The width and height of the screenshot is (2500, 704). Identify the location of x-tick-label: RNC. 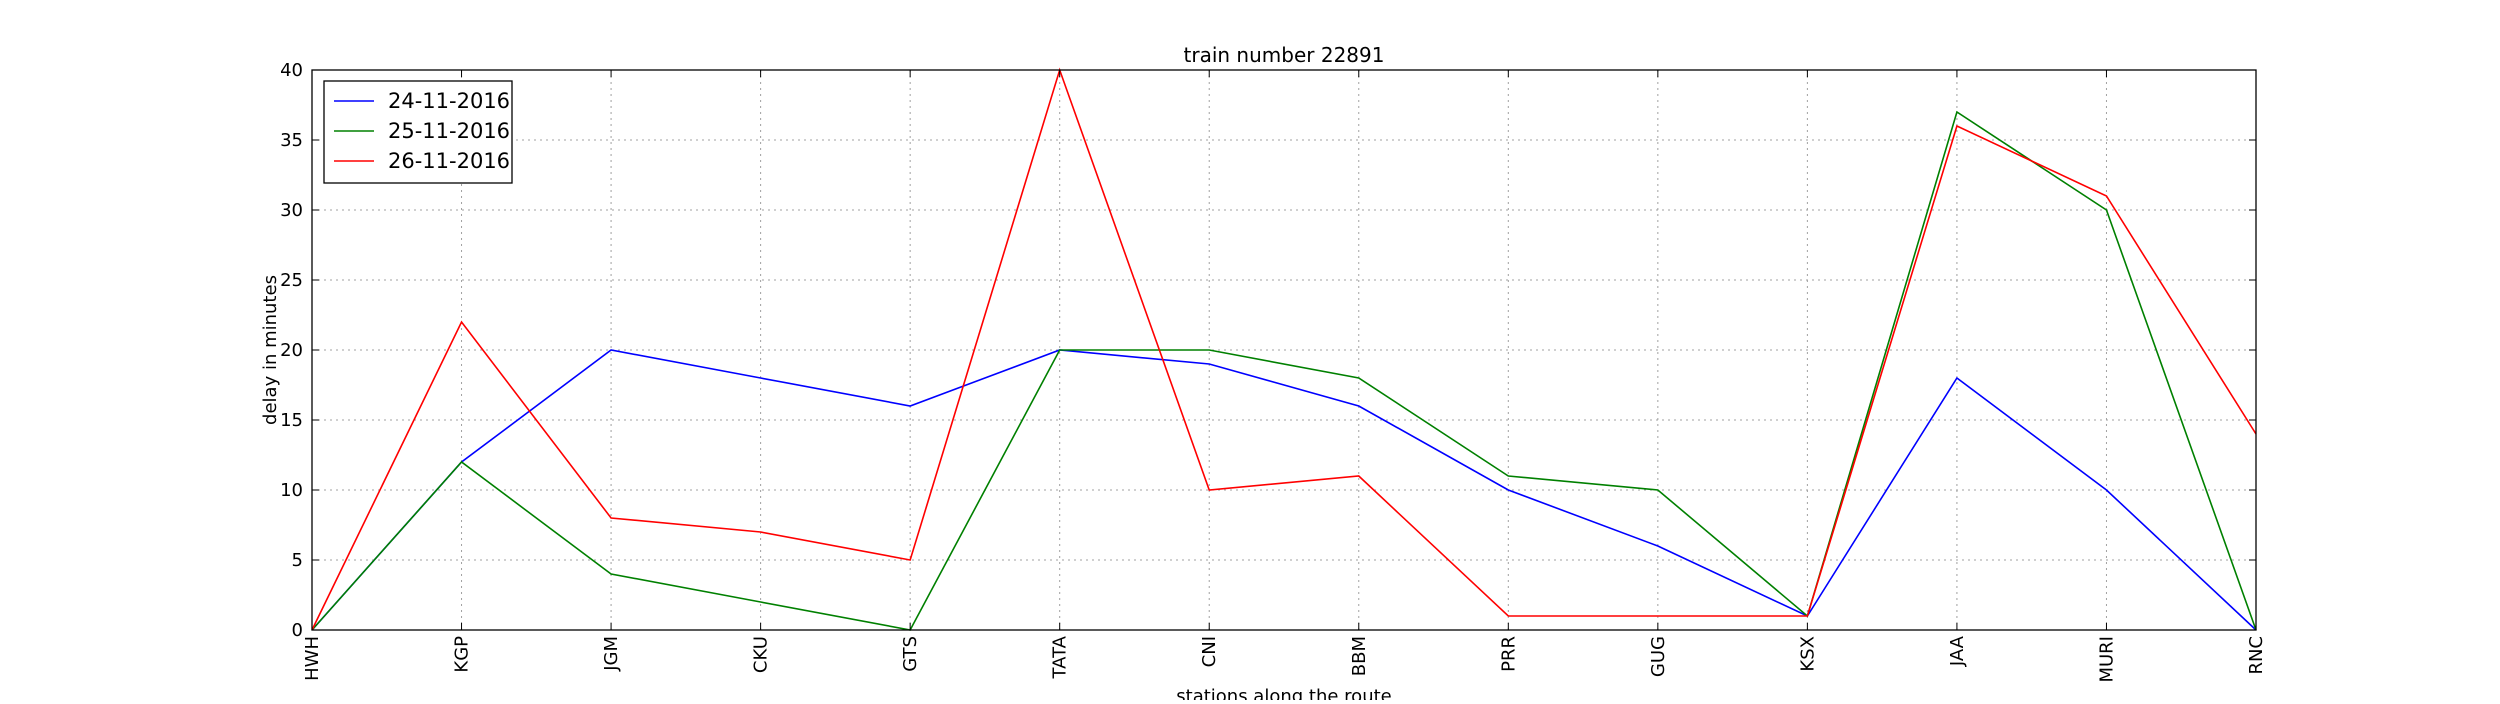
(2256, 655).